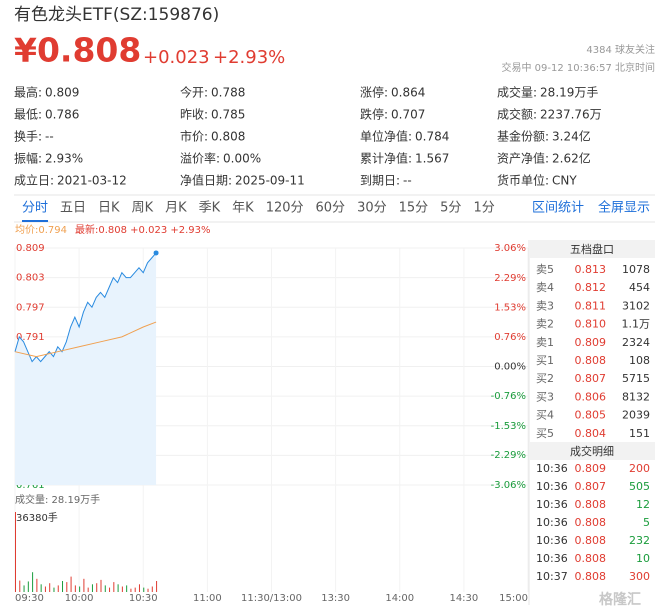 This screenshot has width=660, height=615. Describe the element at coordinates (545, 269) in the screenshot. I see `ob-label: 卖5` at that location.